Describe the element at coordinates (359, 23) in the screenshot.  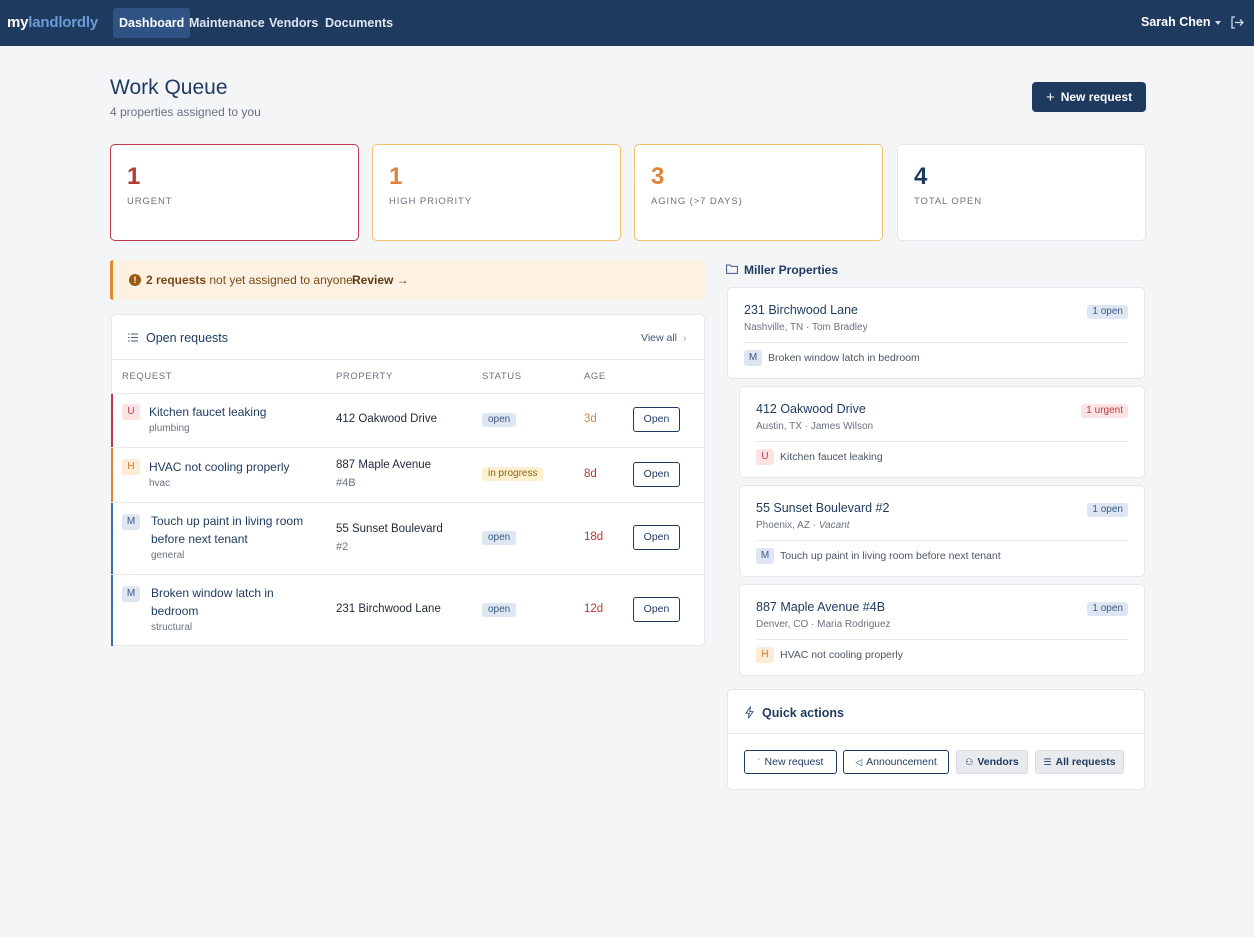
I see `nav-documents: Documents` at that location.